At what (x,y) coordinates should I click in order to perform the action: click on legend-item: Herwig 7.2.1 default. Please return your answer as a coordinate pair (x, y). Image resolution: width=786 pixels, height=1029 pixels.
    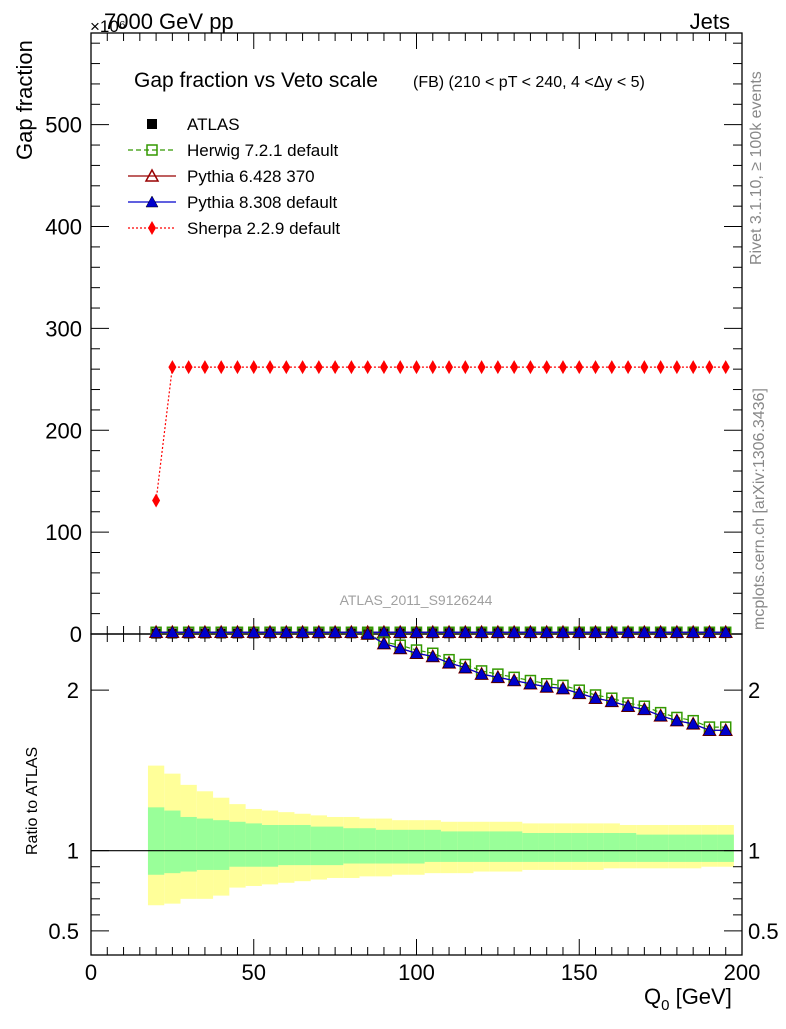
    Looking at the image, I should click on (233, 150).